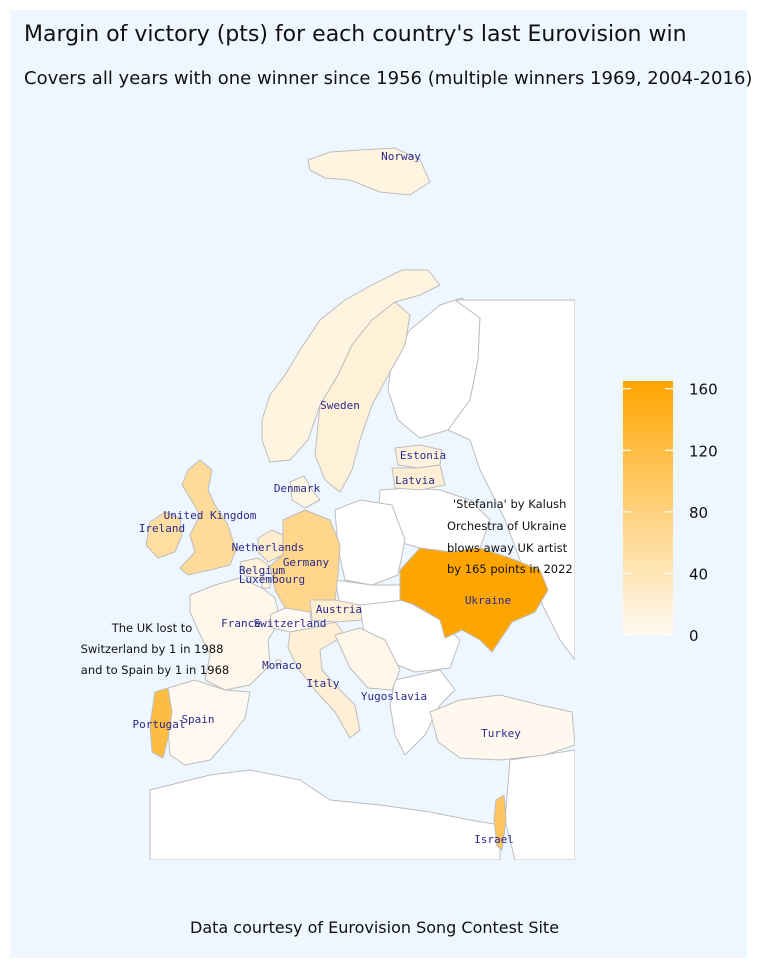 This screenshot has width=770, height=970. Describe the element at coordinates (698, 574) in the screenshot. I see `legend-tick-label: 40` at that location.